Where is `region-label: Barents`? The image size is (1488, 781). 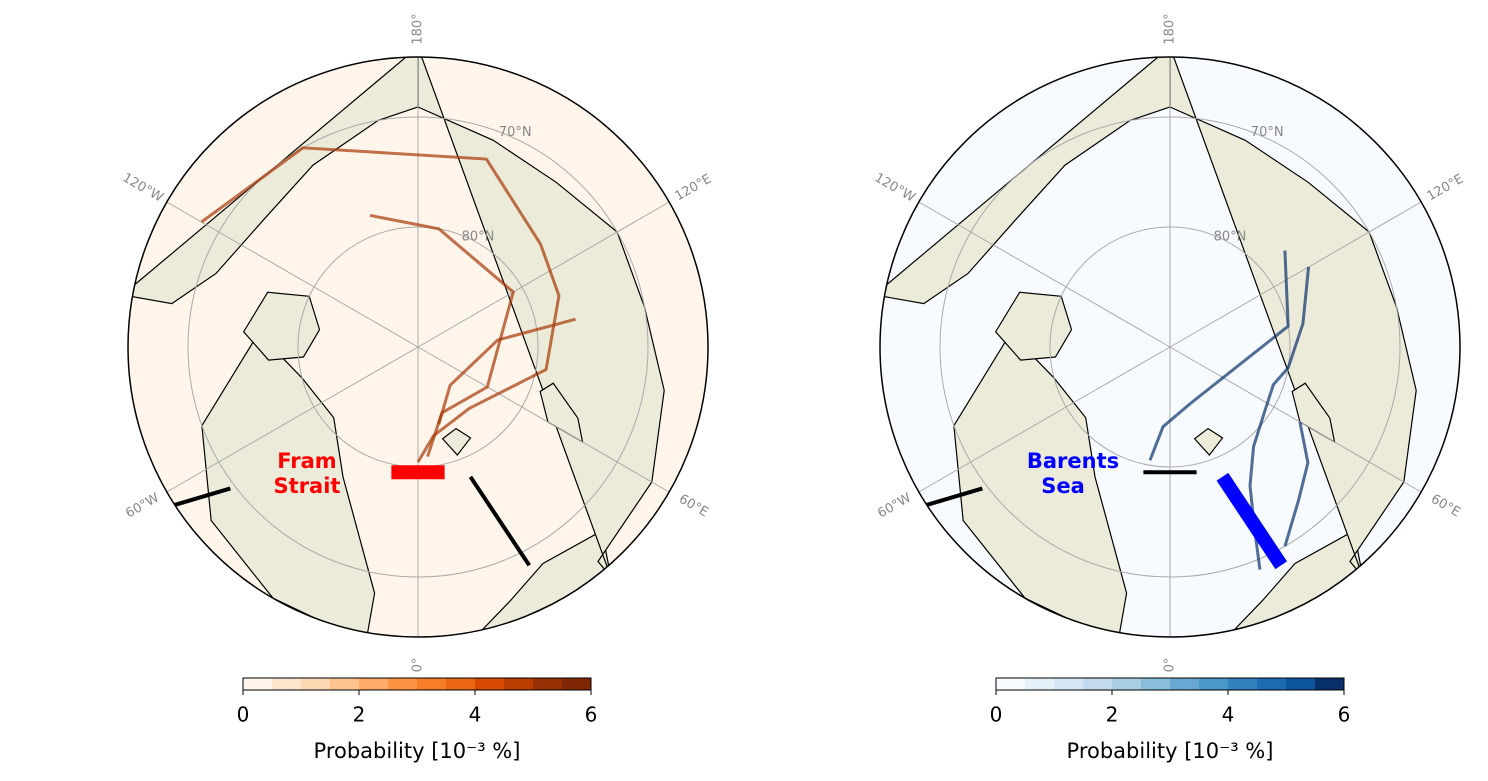 region-label: Barents is located at coordinates (1073, 461).